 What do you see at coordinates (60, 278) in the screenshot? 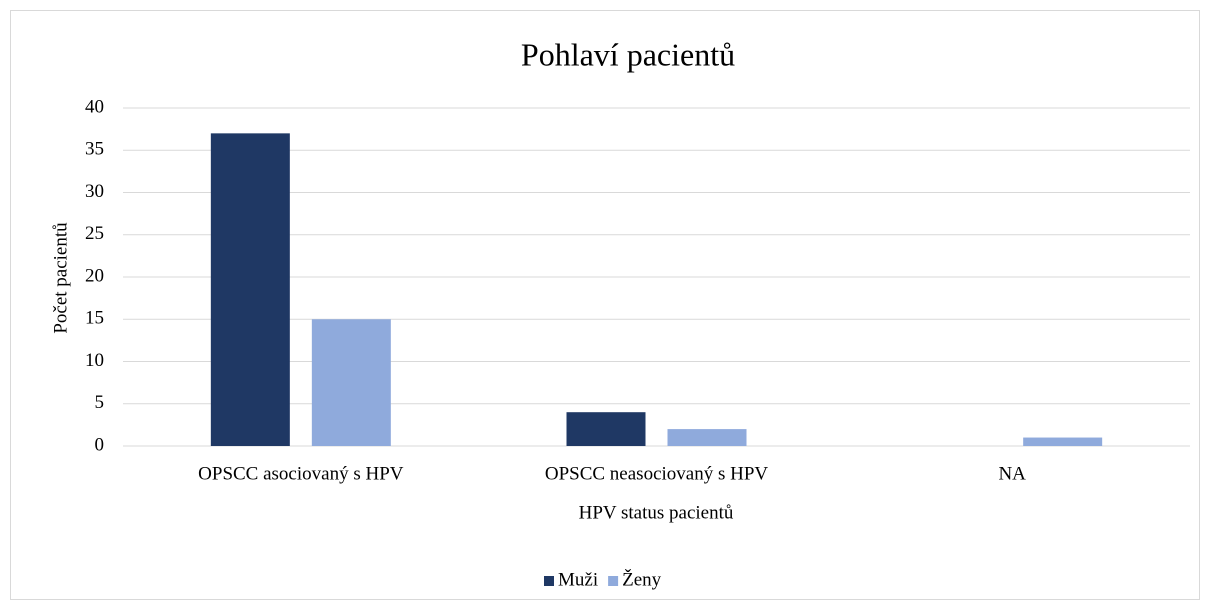
I see `y-axis-label: Počet pacientů` at bounding box center [60, 278].